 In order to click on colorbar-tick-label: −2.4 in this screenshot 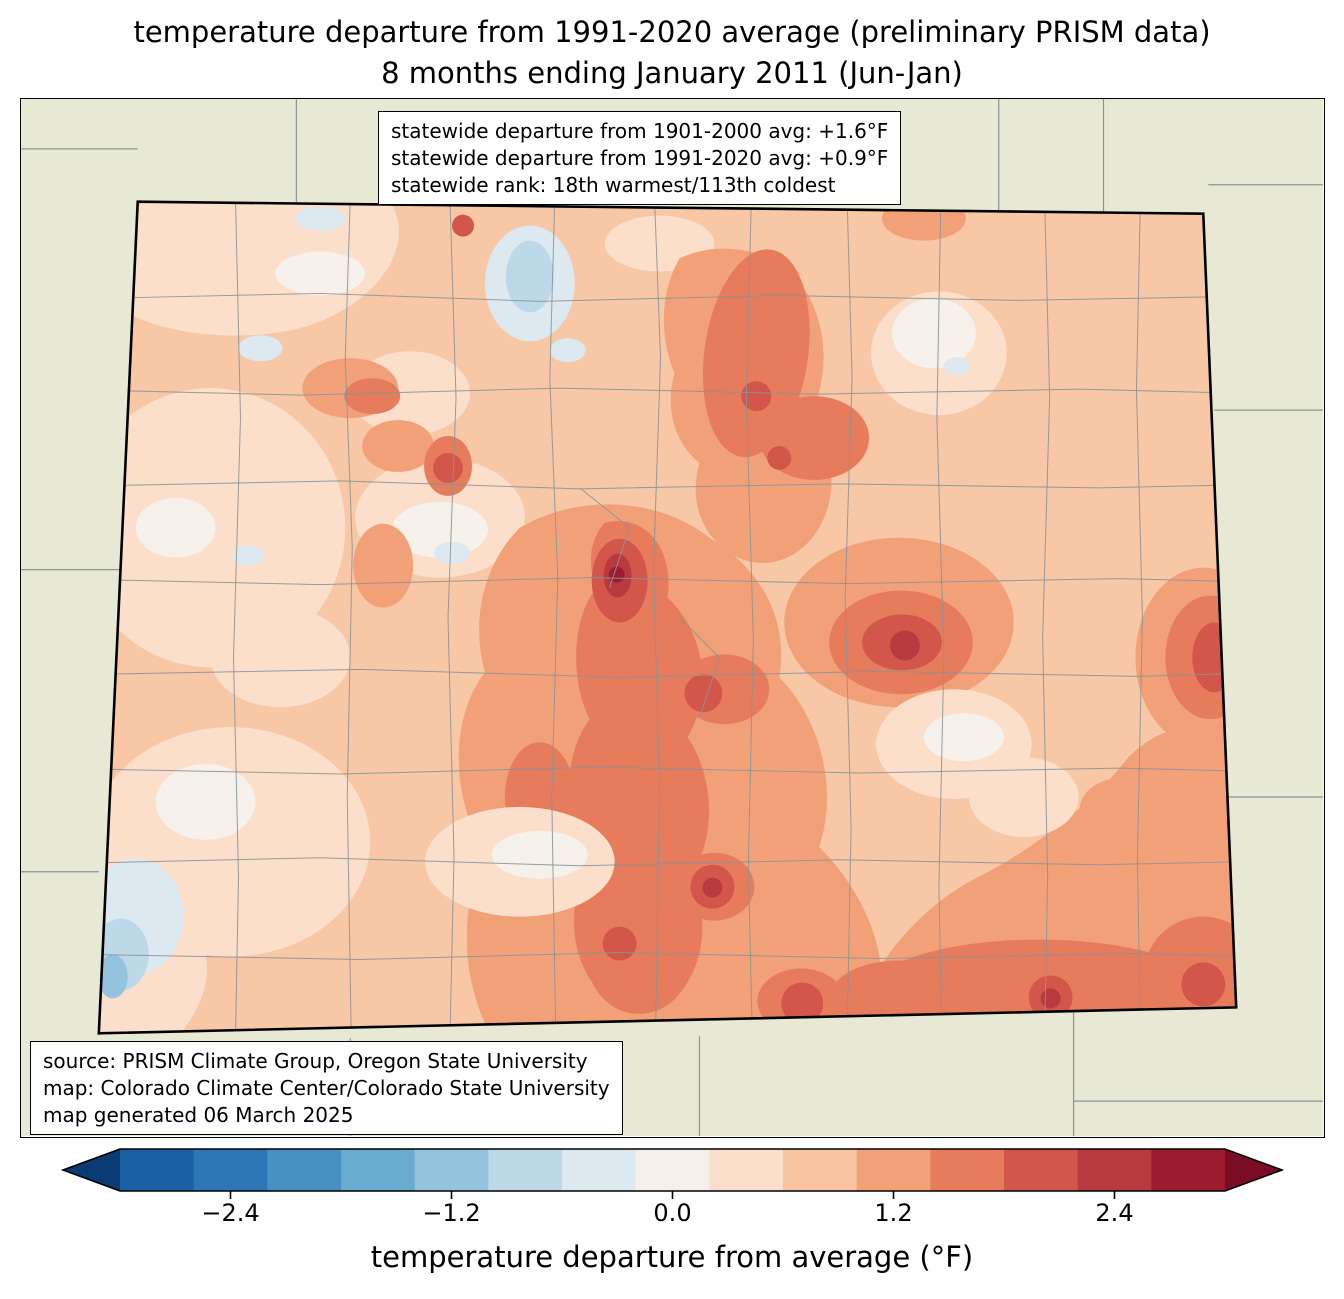, I will do `click(230, 1213)`.